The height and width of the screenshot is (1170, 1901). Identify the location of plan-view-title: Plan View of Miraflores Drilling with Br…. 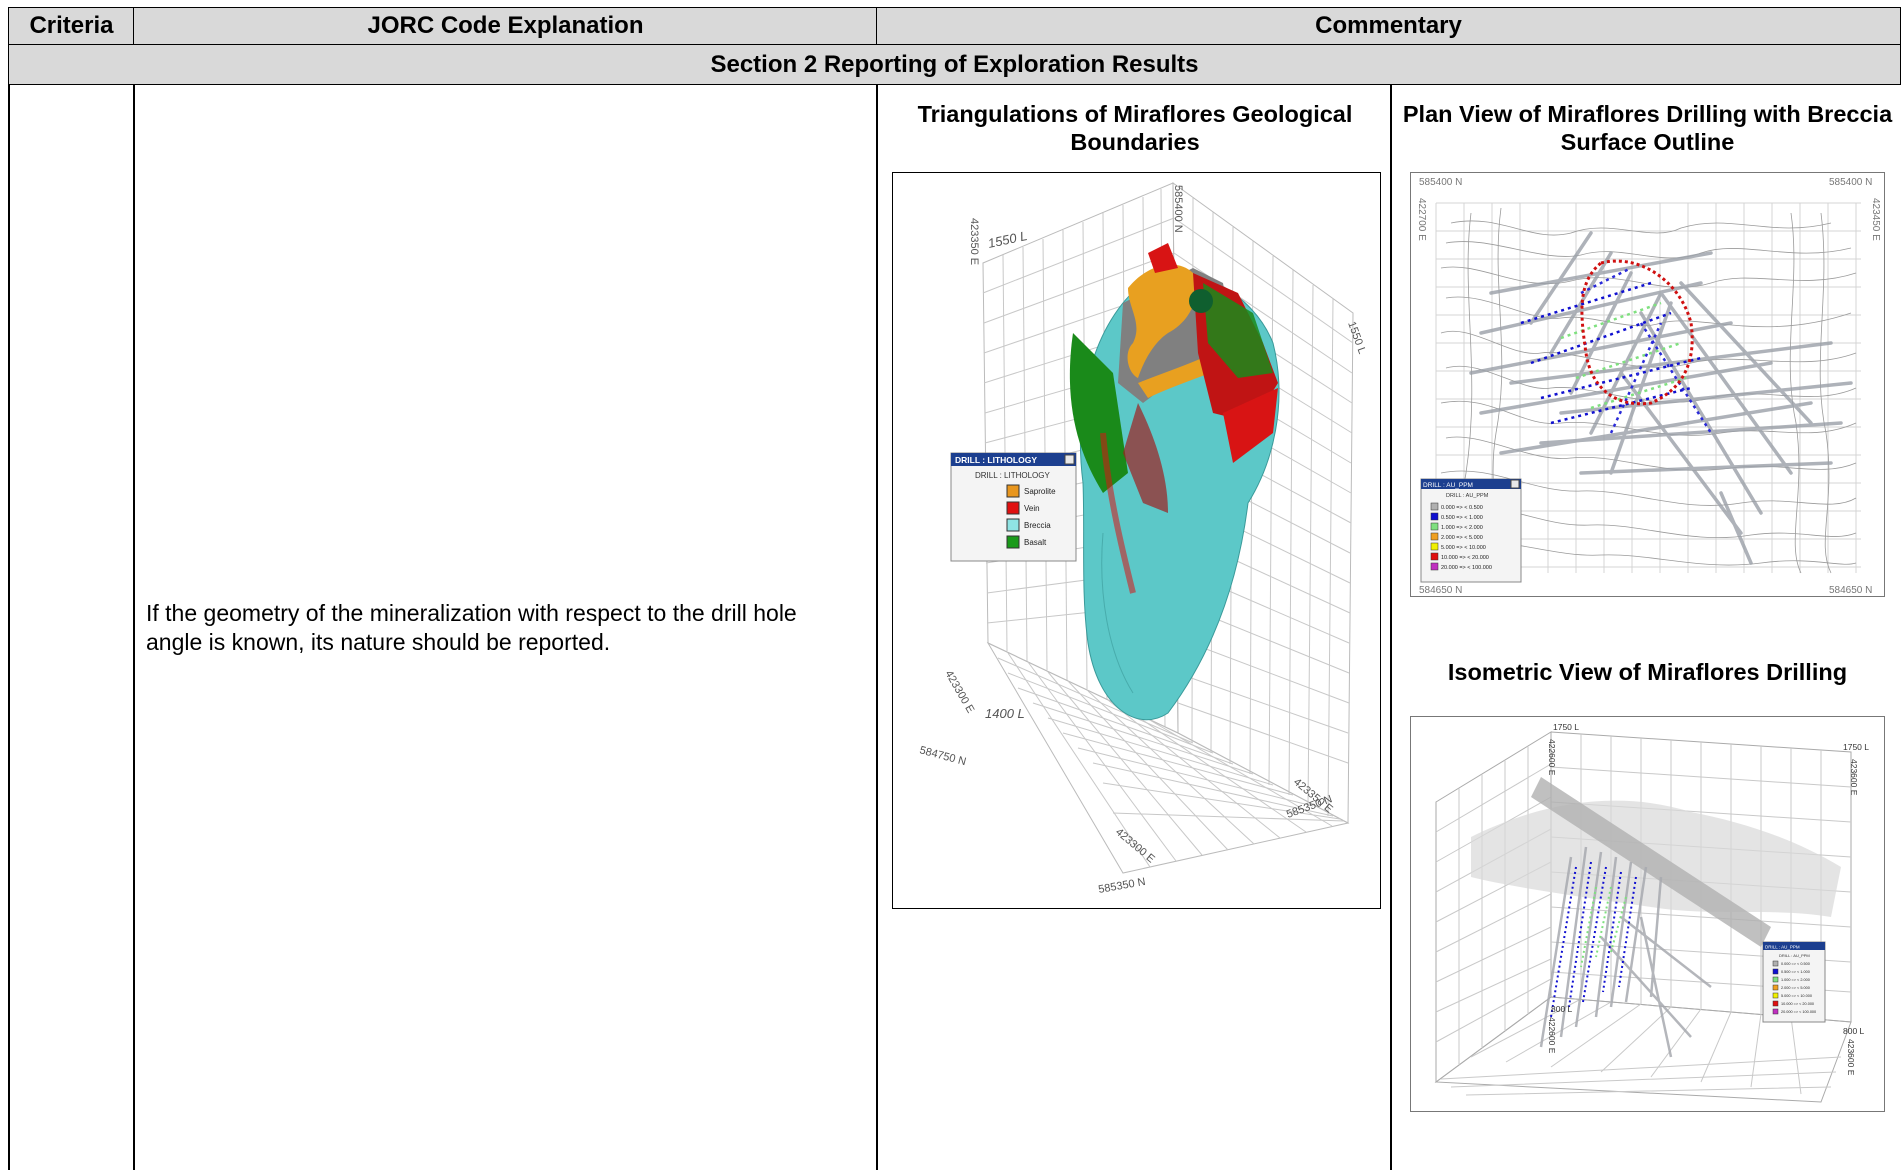
(1647, 128).